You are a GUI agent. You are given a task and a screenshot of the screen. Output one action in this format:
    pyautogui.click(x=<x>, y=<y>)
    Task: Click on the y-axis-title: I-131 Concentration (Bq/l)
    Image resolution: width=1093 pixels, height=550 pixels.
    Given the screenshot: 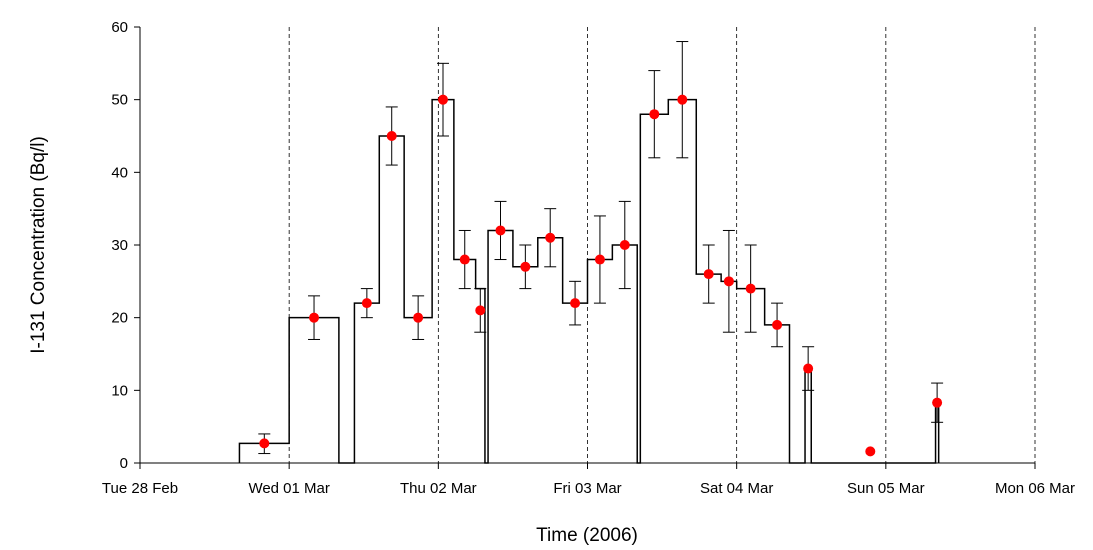 What is the action you would take?
    pyautogui.click(x=38, y=245)
    